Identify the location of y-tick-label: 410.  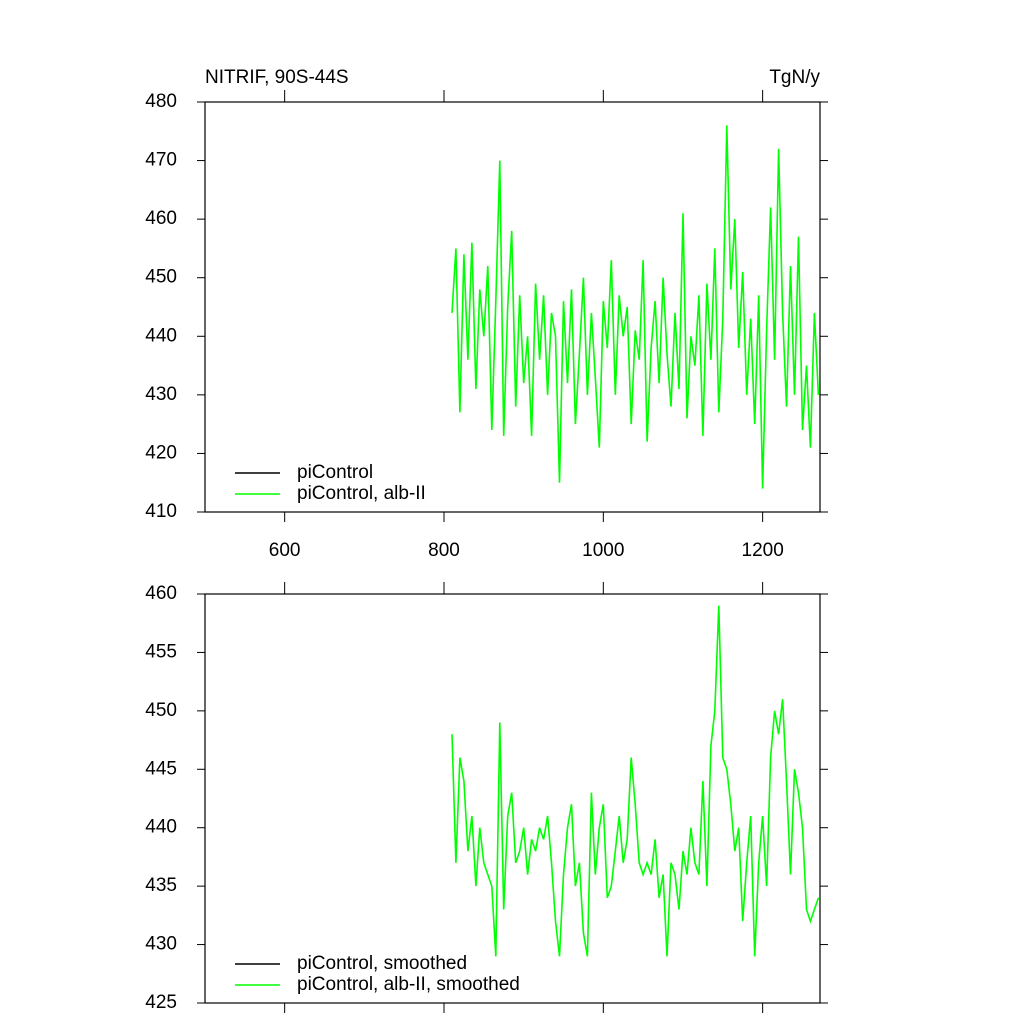
(161, 511).